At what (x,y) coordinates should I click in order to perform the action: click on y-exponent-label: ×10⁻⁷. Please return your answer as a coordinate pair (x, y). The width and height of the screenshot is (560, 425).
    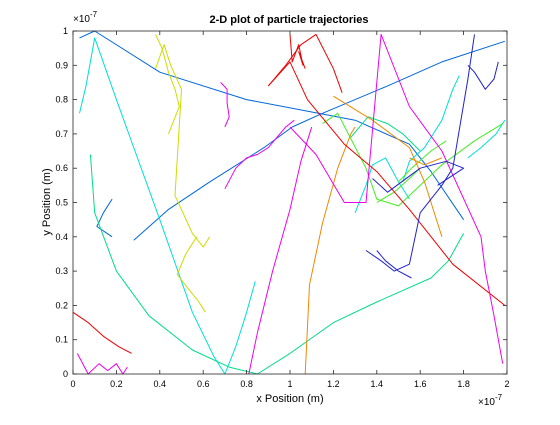
    Looking at the image, I should click on (85, 17).